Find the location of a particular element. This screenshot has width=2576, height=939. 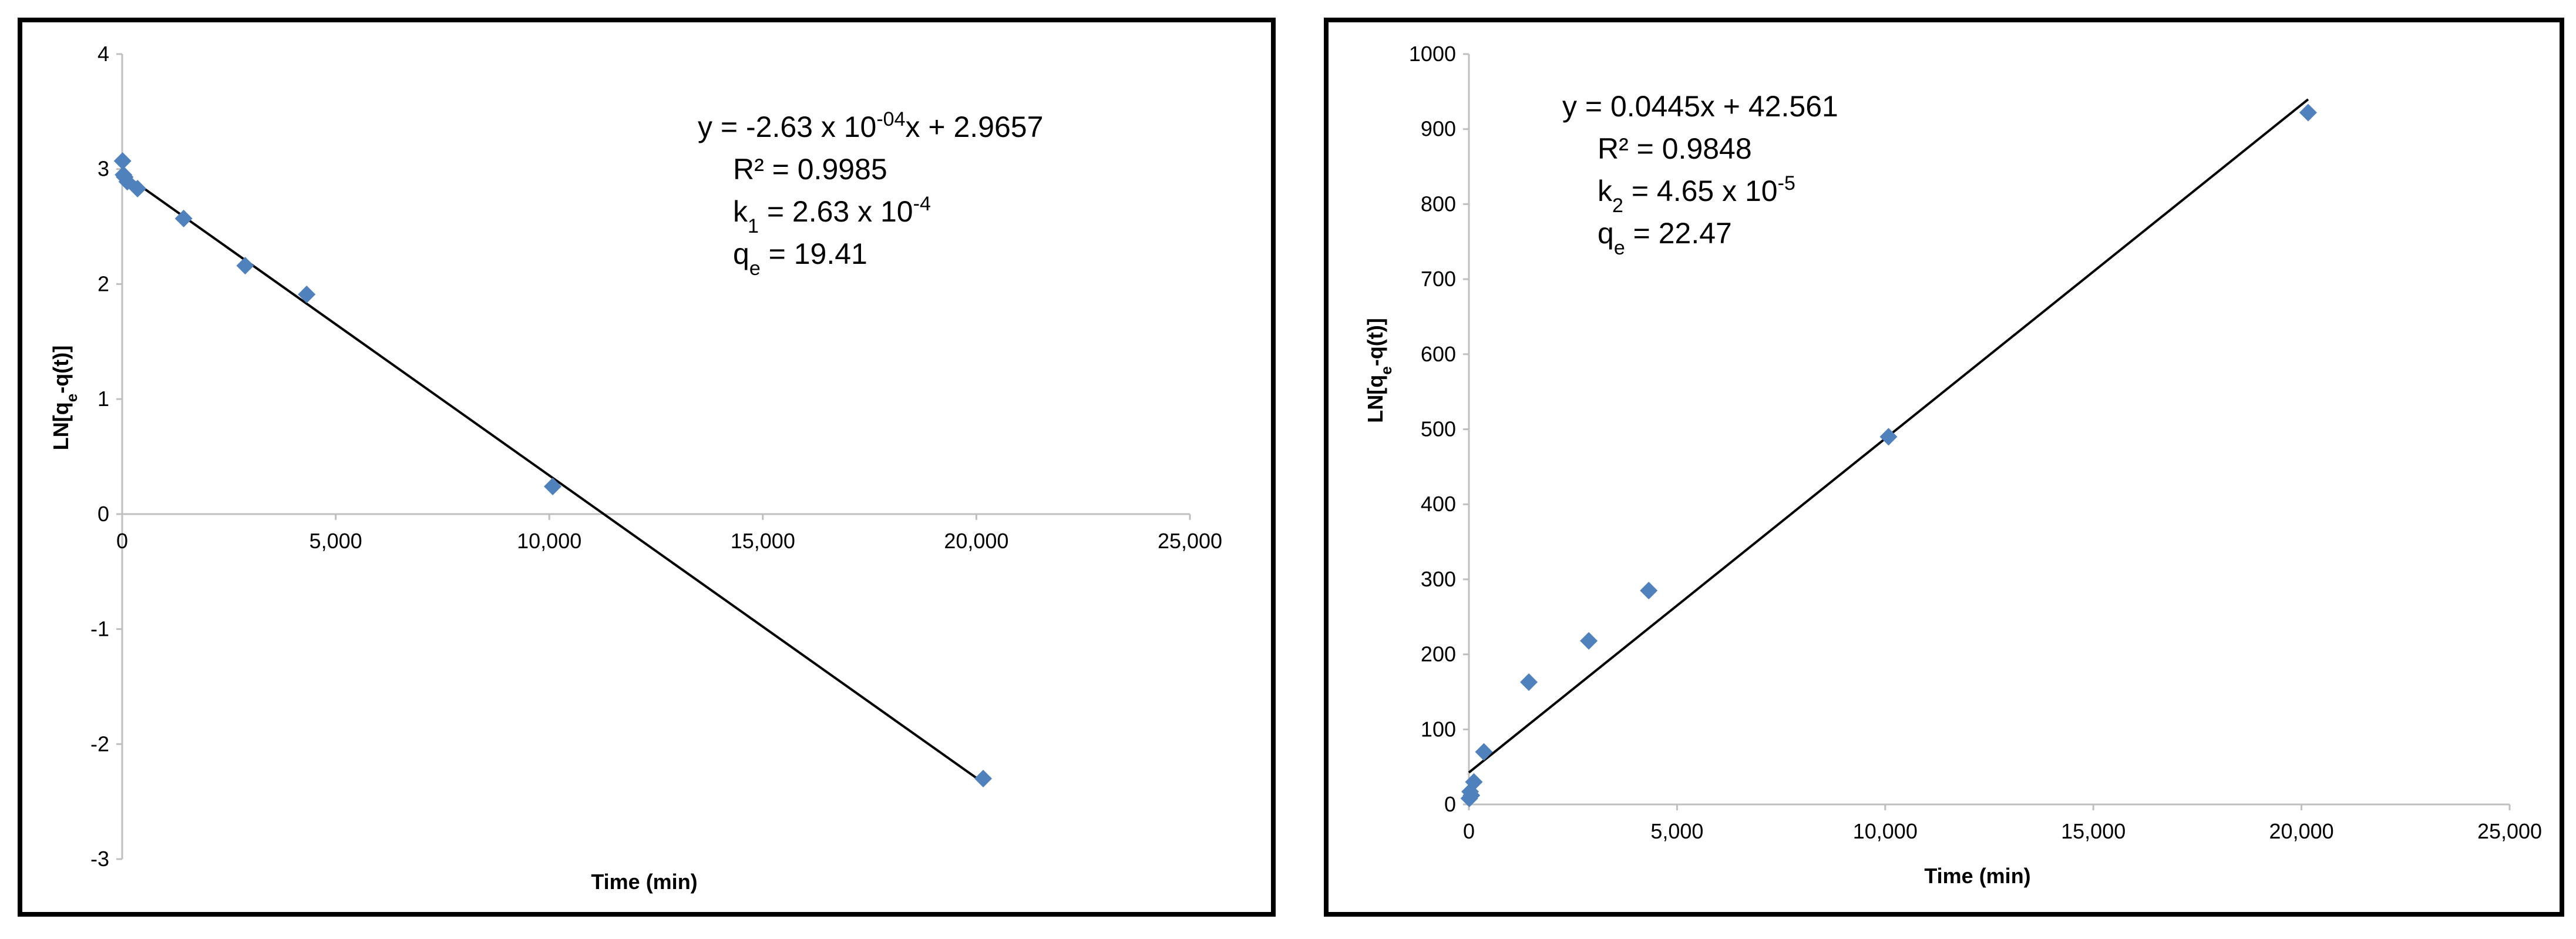

chart-1-x-tick-label: 0 is located at coordinates (122, 541).